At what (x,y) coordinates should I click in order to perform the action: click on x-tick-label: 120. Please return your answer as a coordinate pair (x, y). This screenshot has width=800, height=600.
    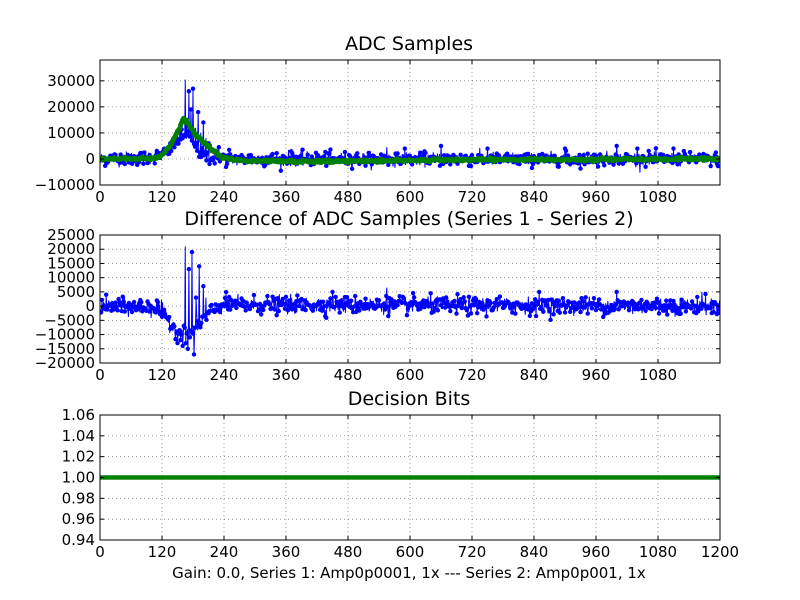
    Looking at the image, I should click on (162, 197).